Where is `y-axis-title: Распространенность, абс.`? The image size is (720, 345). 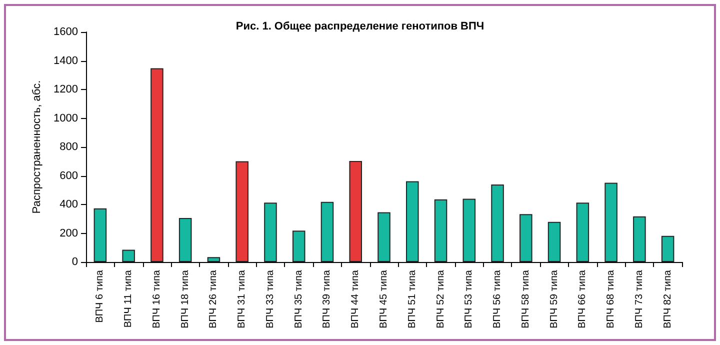 y-axis-title: Распространенность, абс. is located at coordinates (37, 147).